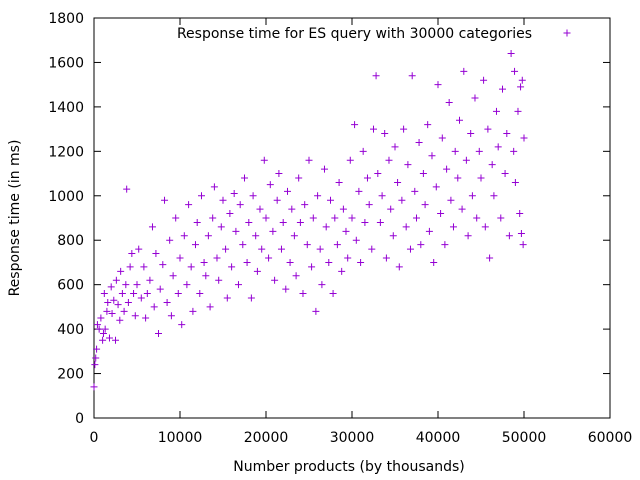 Image resolution: width=640 pixels, height=480 pixels. What do you see at coordinates (524, 438) in the screenshot?
I see `x-tick-label: 50000` at bounding box center [524, 438].